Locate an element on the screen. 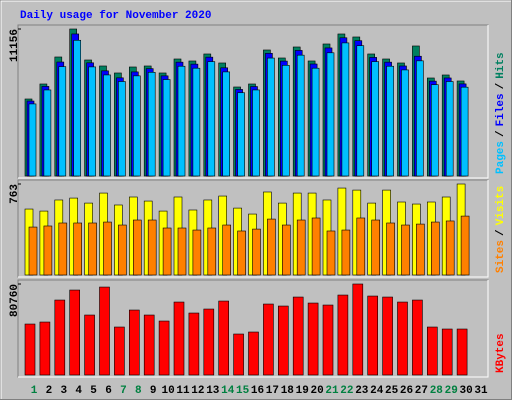 The image size is (512, 400). legend: KBytes is located at coordinates (501, 353).